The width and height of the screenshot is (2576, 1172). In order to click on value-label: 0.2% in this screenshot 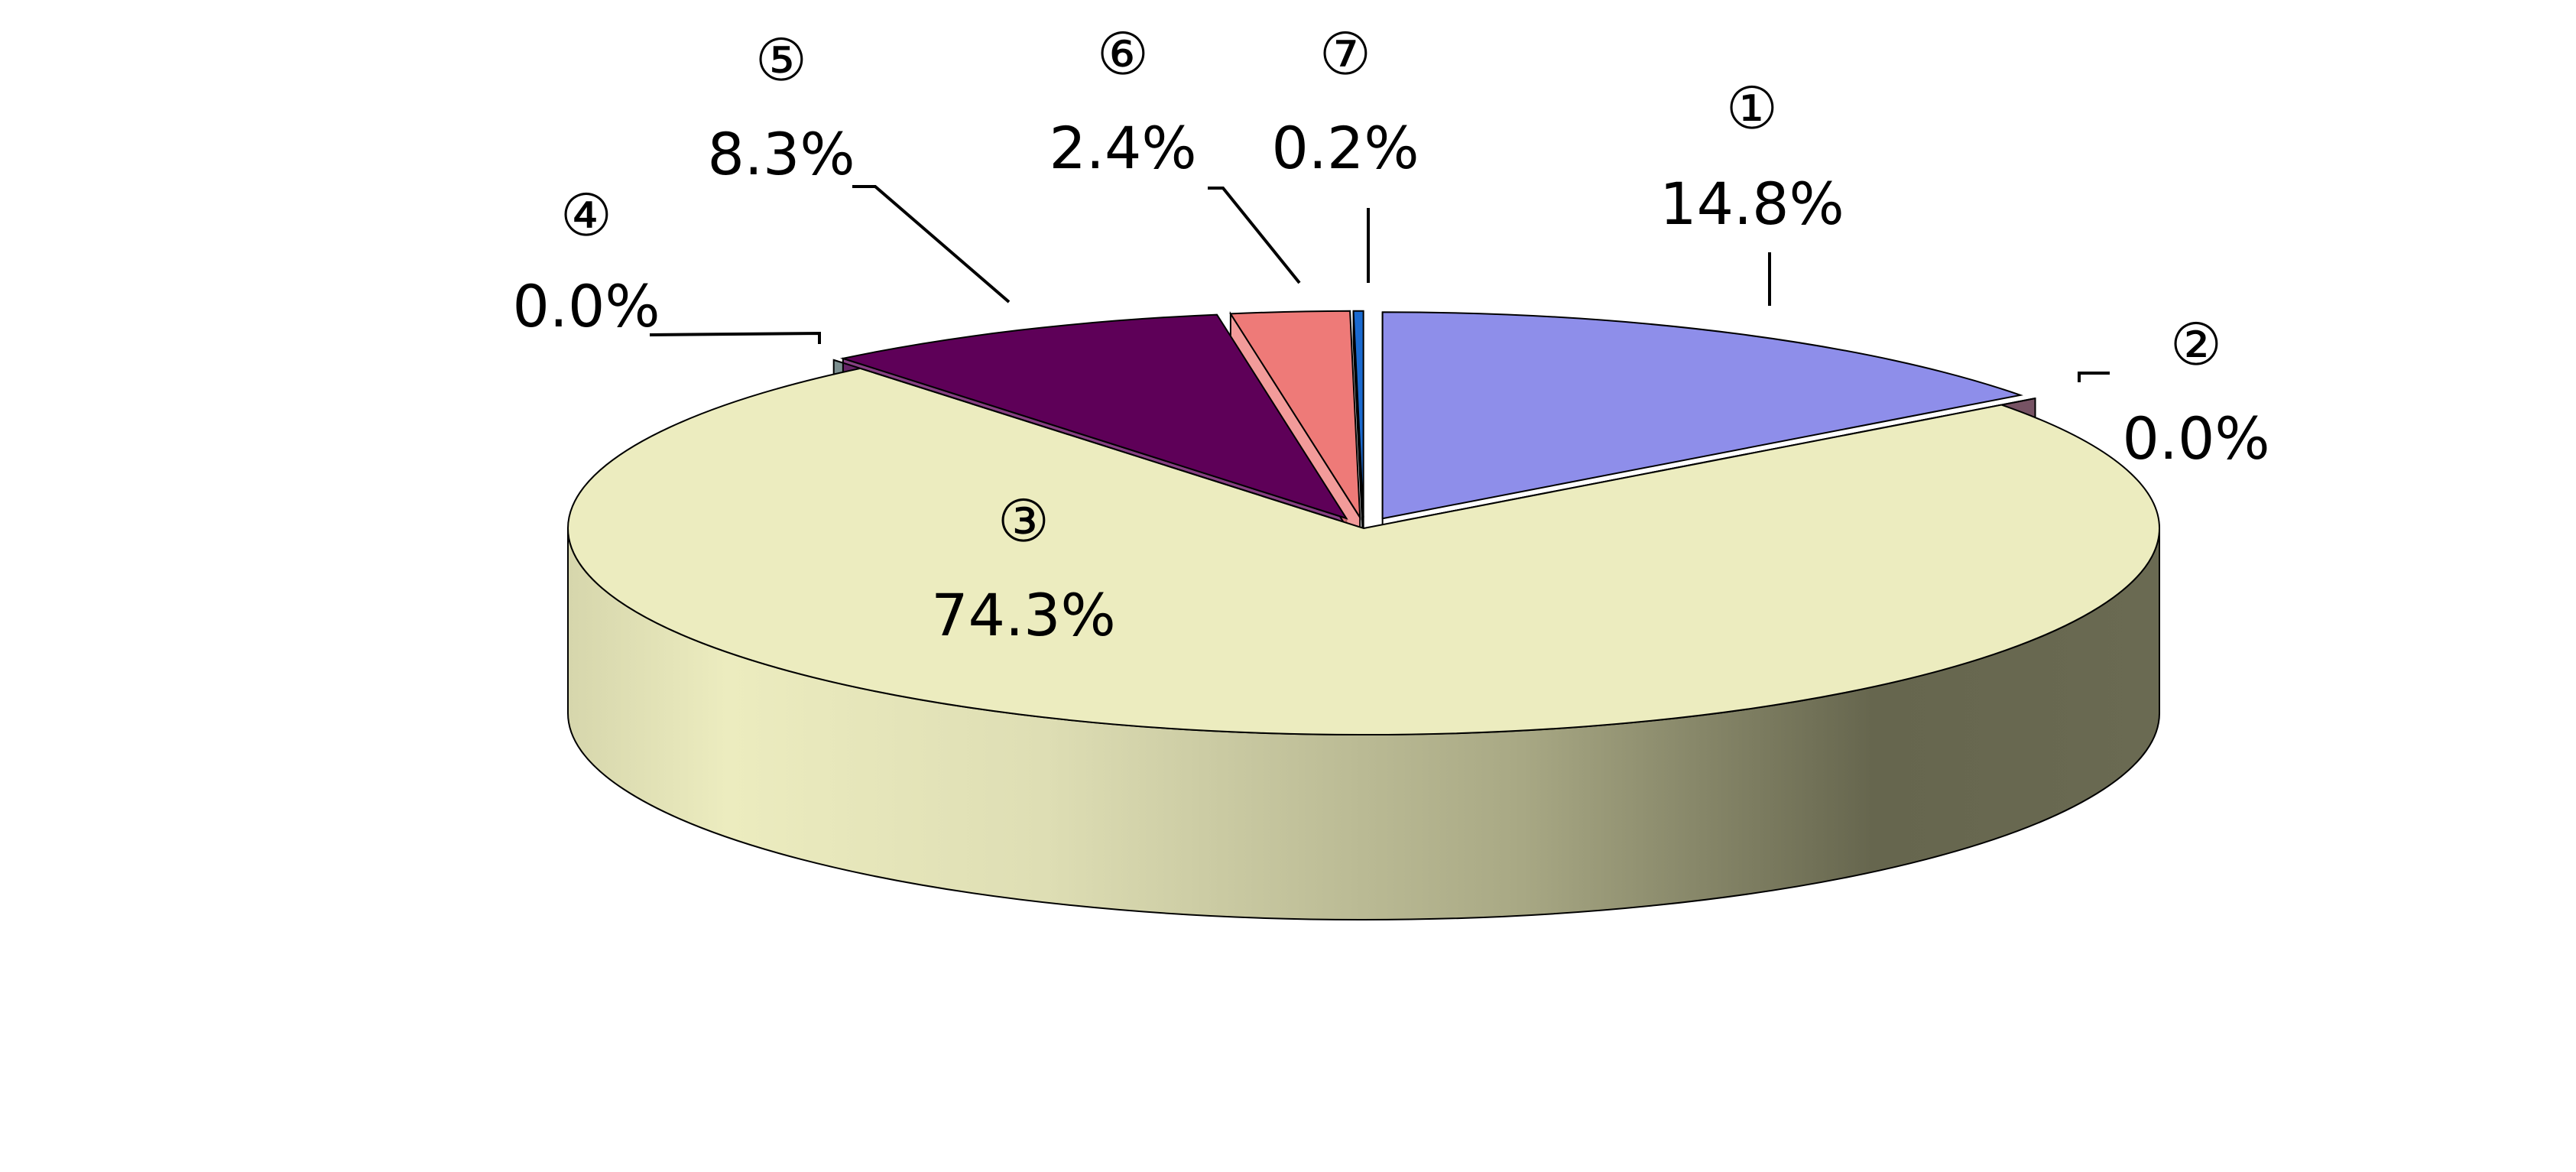, I will do `click(1345, 148)`.